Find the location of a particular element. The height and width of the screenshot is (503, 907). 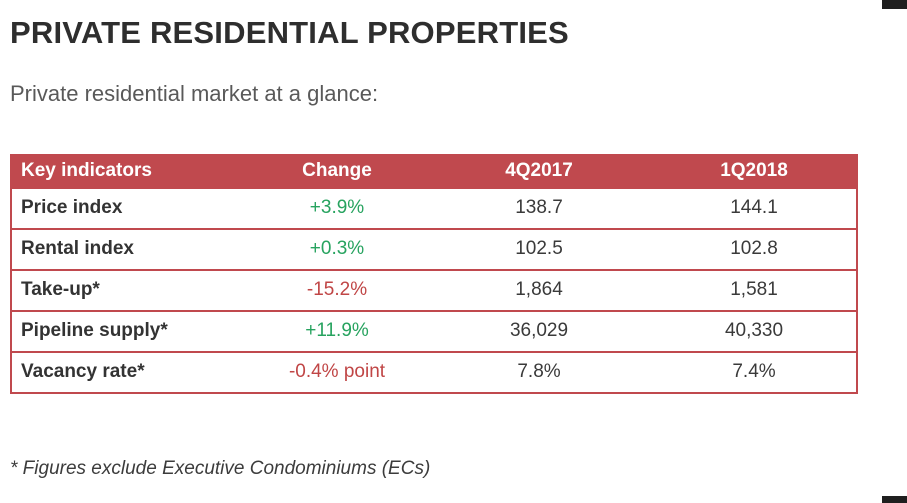

page-title: PRIVATE RESIDENTIAL PROPERTIES is located at coordinates (289, 32).